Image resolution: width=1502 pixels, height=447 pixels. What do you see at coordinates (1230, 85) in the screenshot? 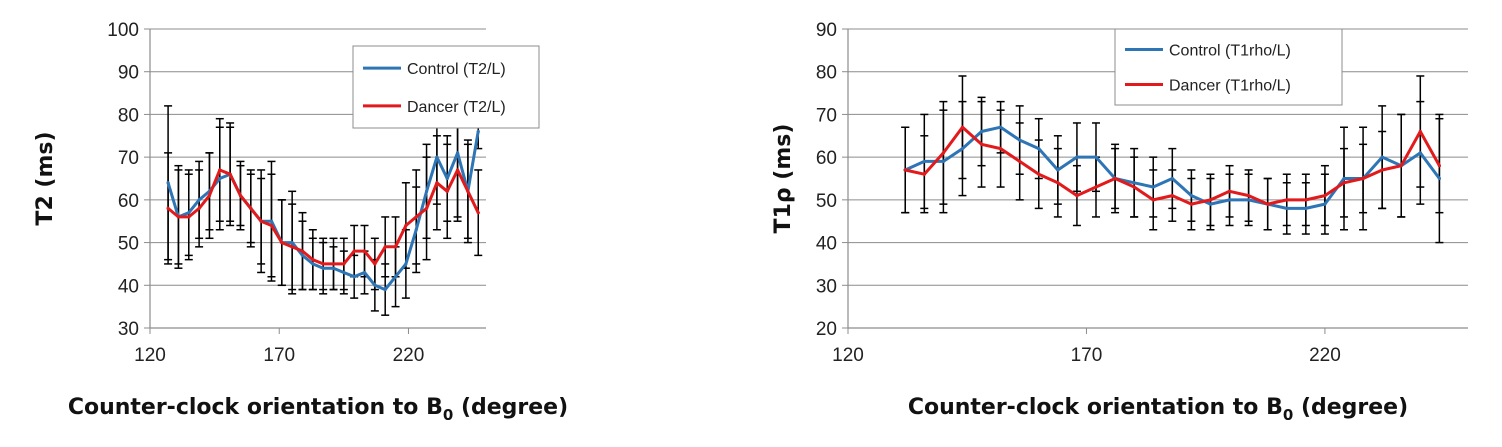
I see `legend-label: Dancer (T1rho/L)` at bounding box center [1230, 85].